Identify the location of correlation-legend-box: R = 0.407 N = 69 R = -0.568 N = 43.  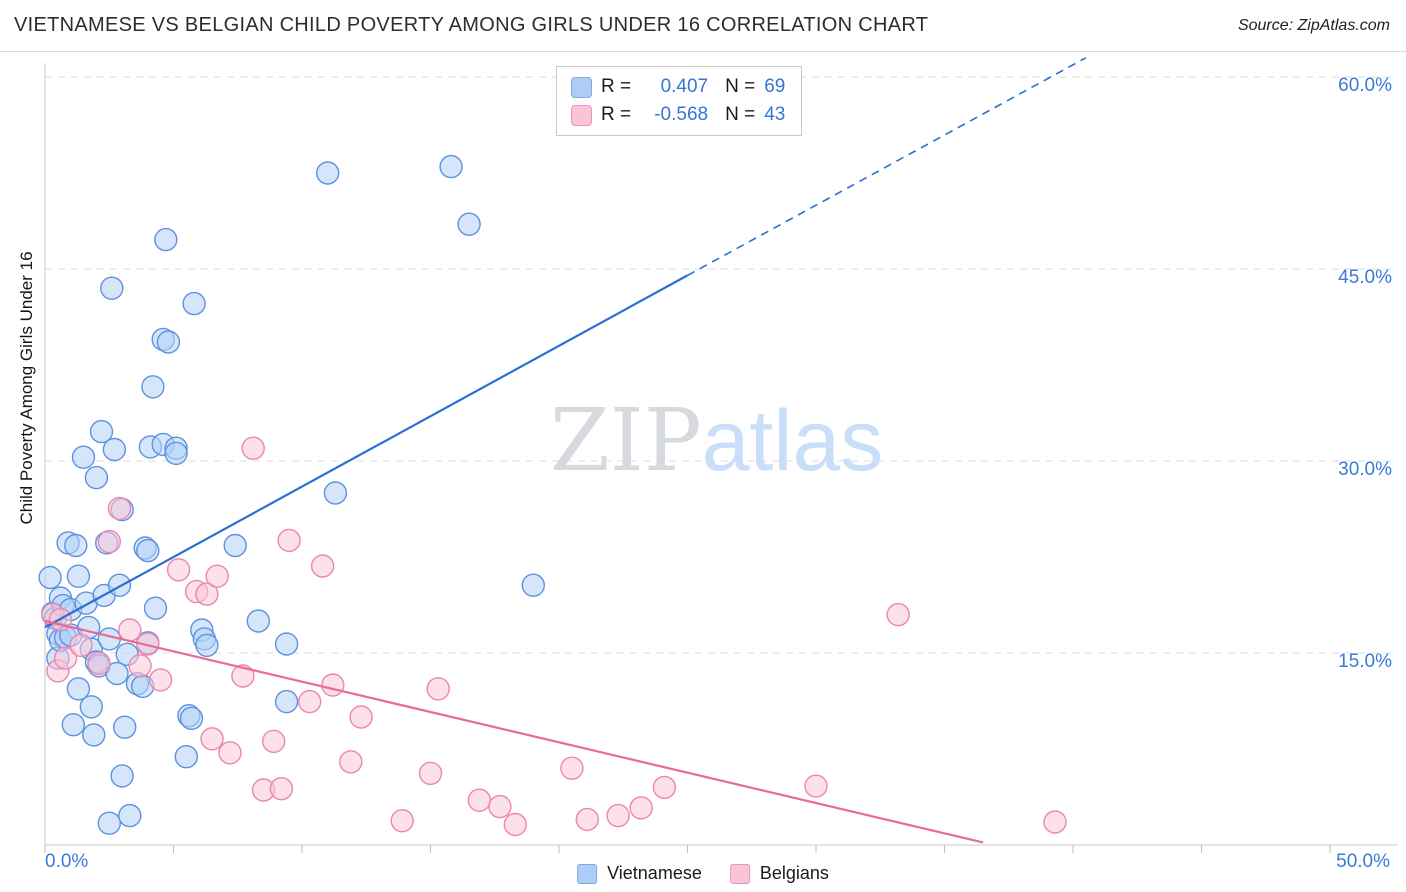
(679, 101).